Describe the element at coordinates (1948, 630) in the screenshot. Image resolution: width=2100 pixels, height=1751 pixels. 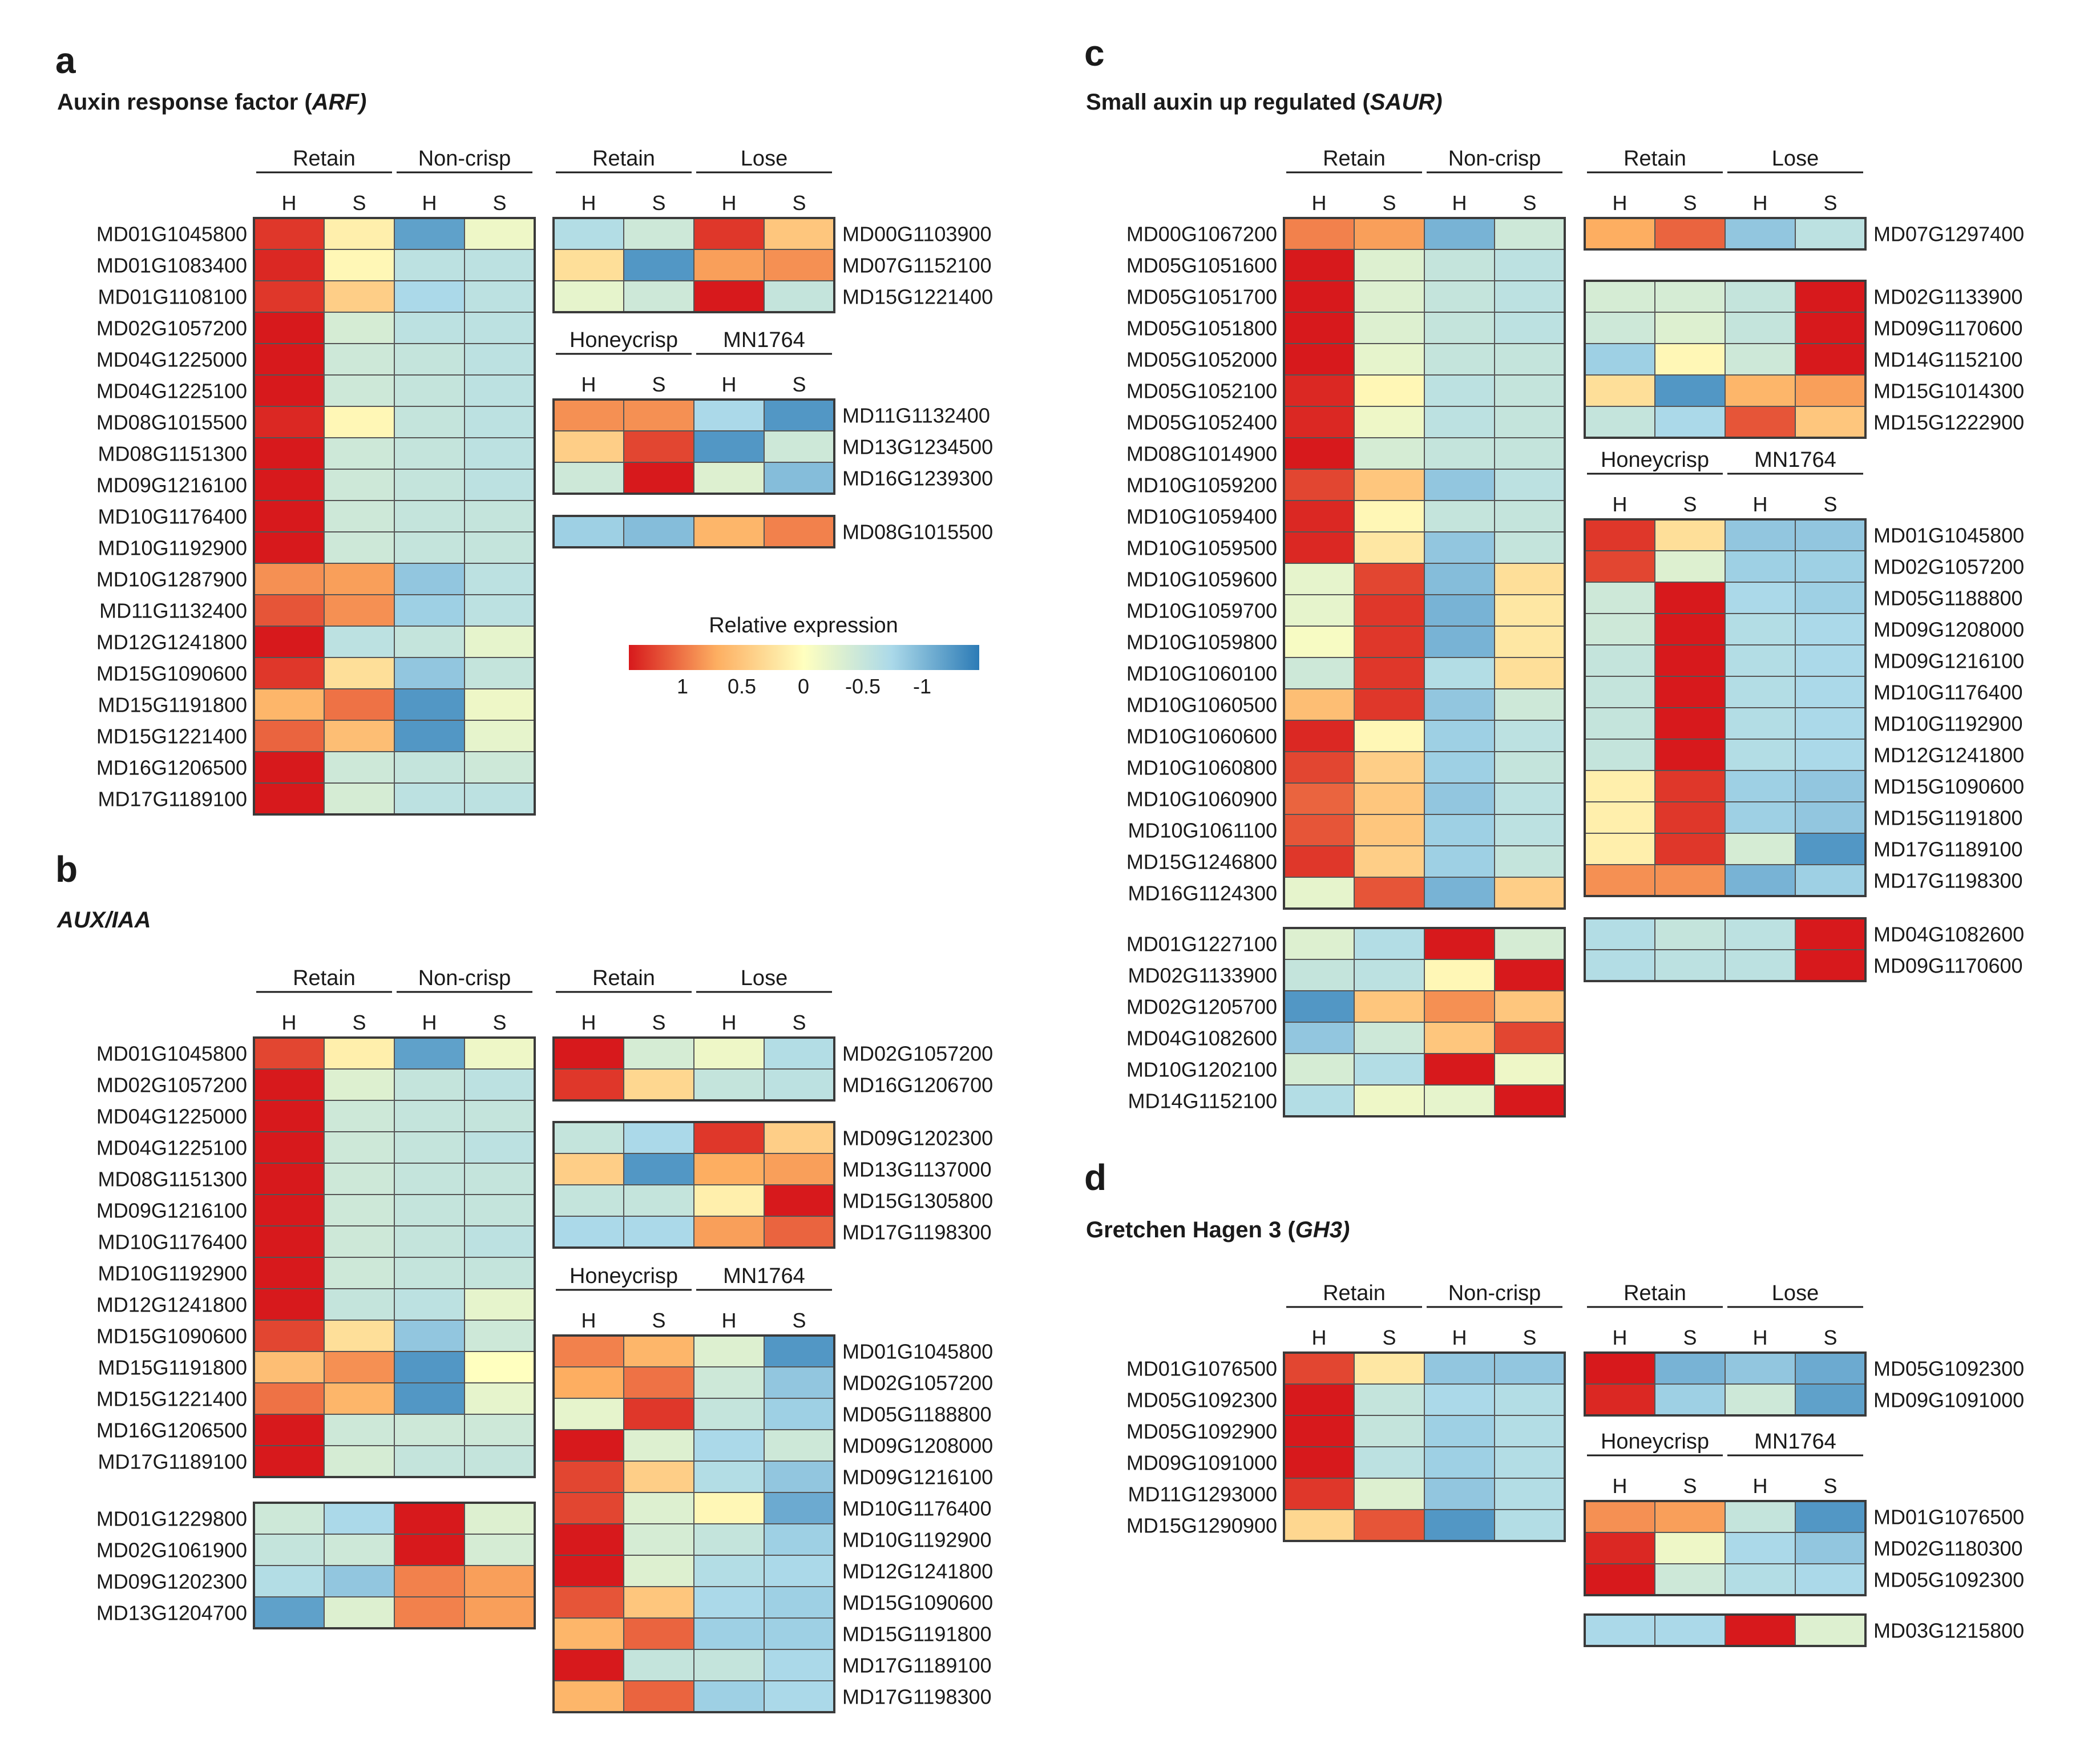
I see `gene-label: MD09G1208000` at that location.